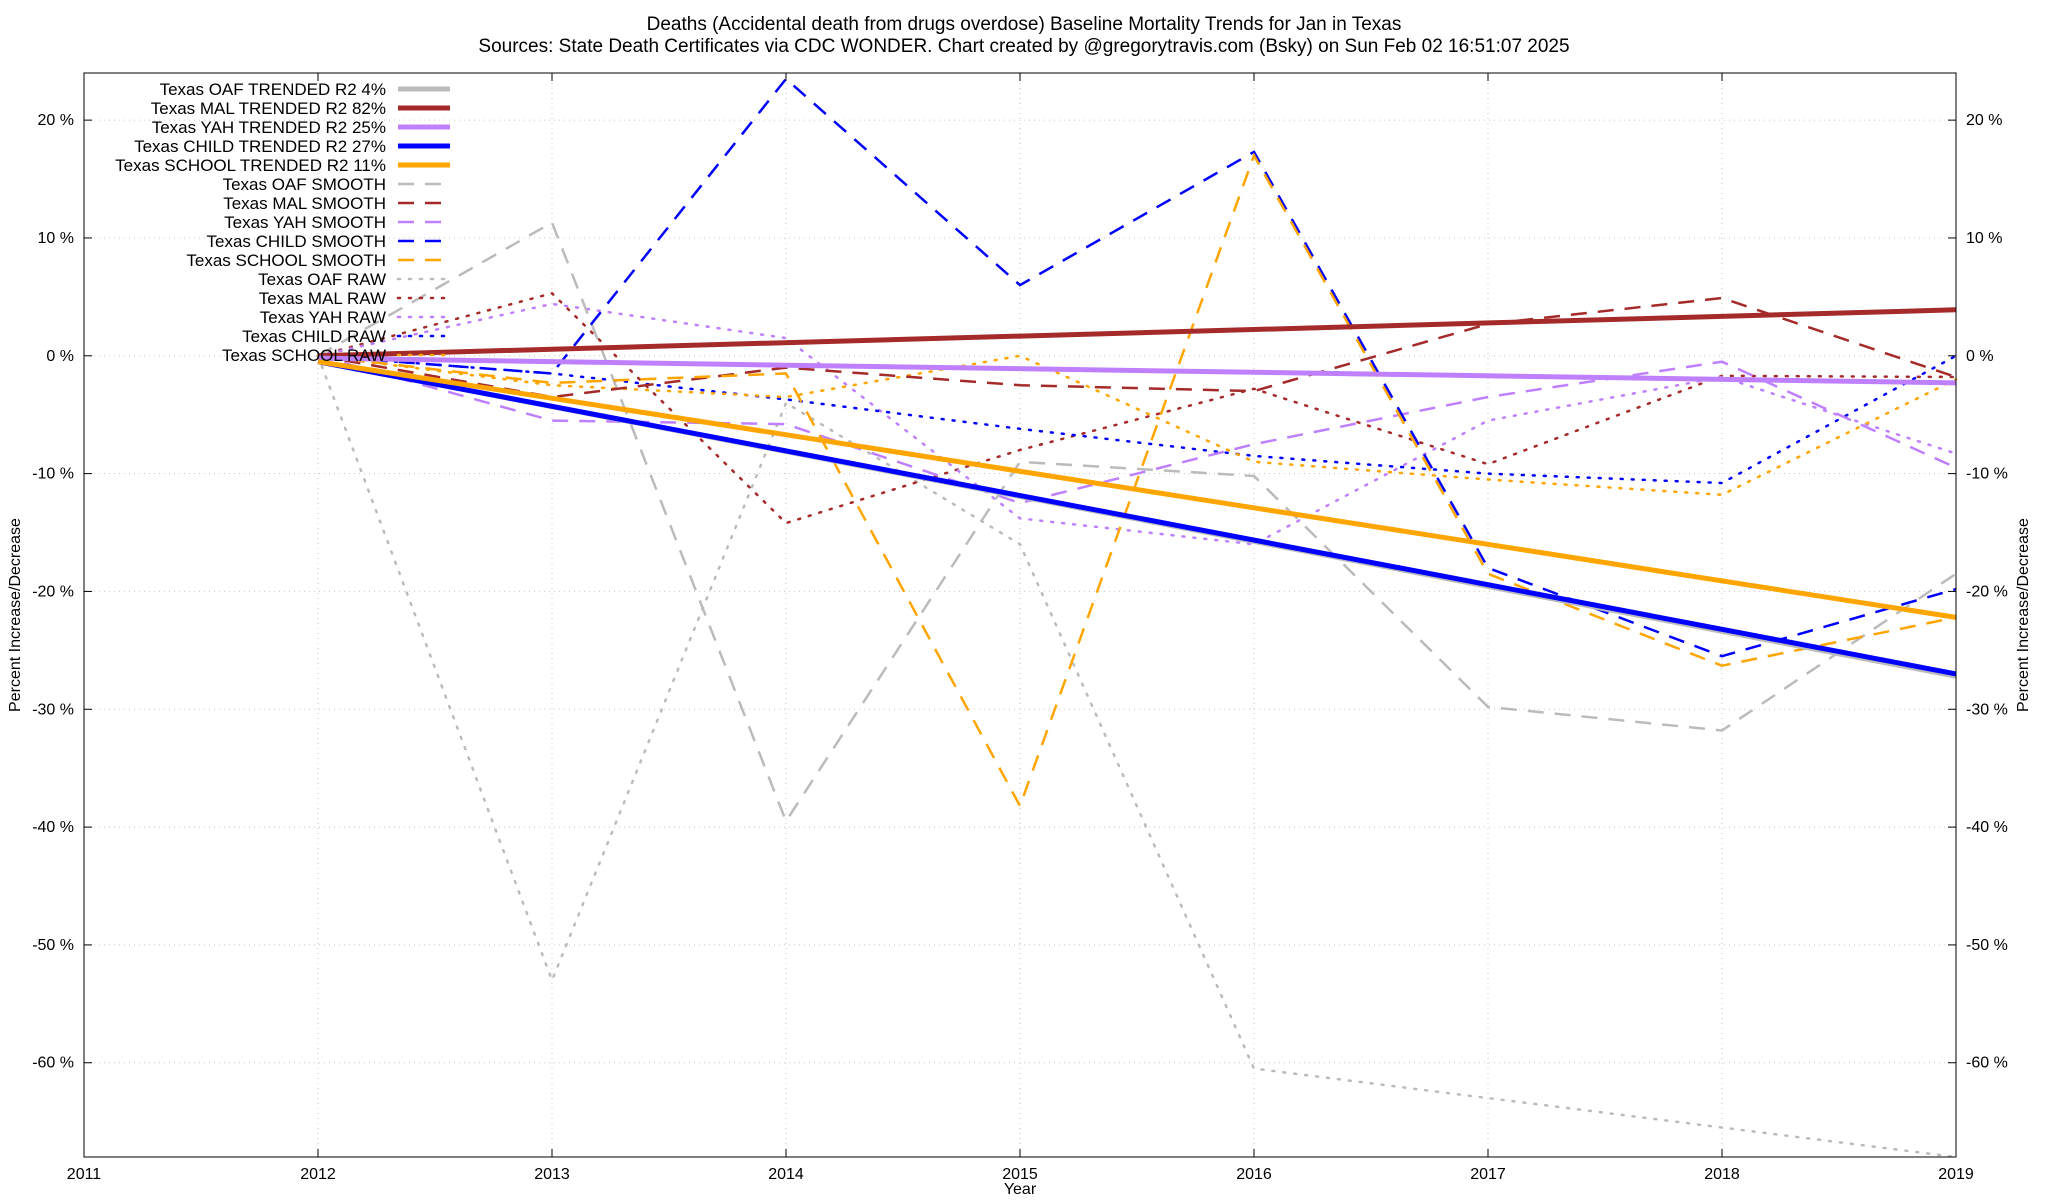  What do you see at coordinates (304, 355) in the screenshot?
I see `legend-label-school-raw: Texas SCHOOL RAW` at bounding box center [304, 355].